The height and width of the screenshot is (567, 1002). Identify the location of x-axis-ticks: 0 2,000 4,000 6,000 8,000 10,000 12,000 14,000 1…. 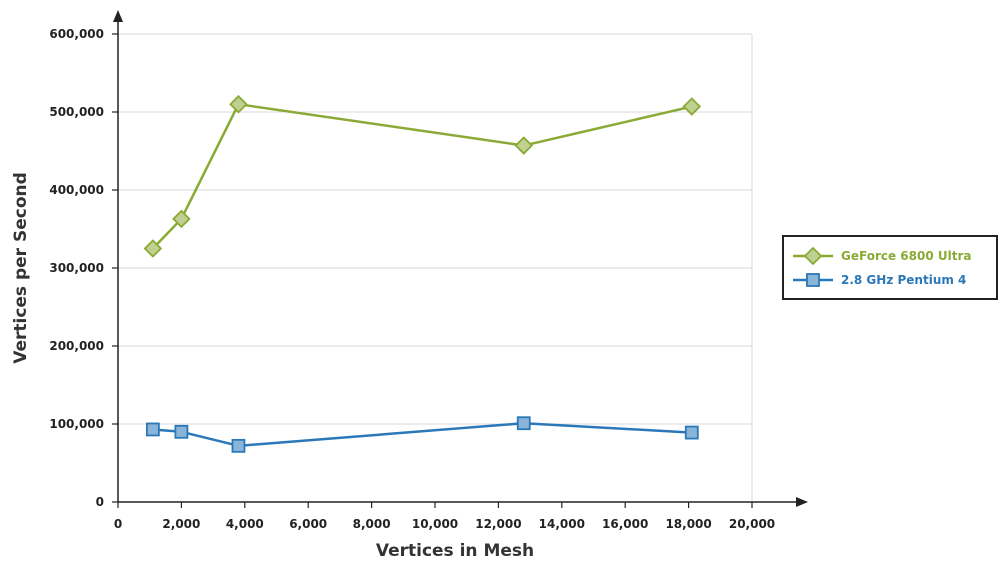
(444, 516).